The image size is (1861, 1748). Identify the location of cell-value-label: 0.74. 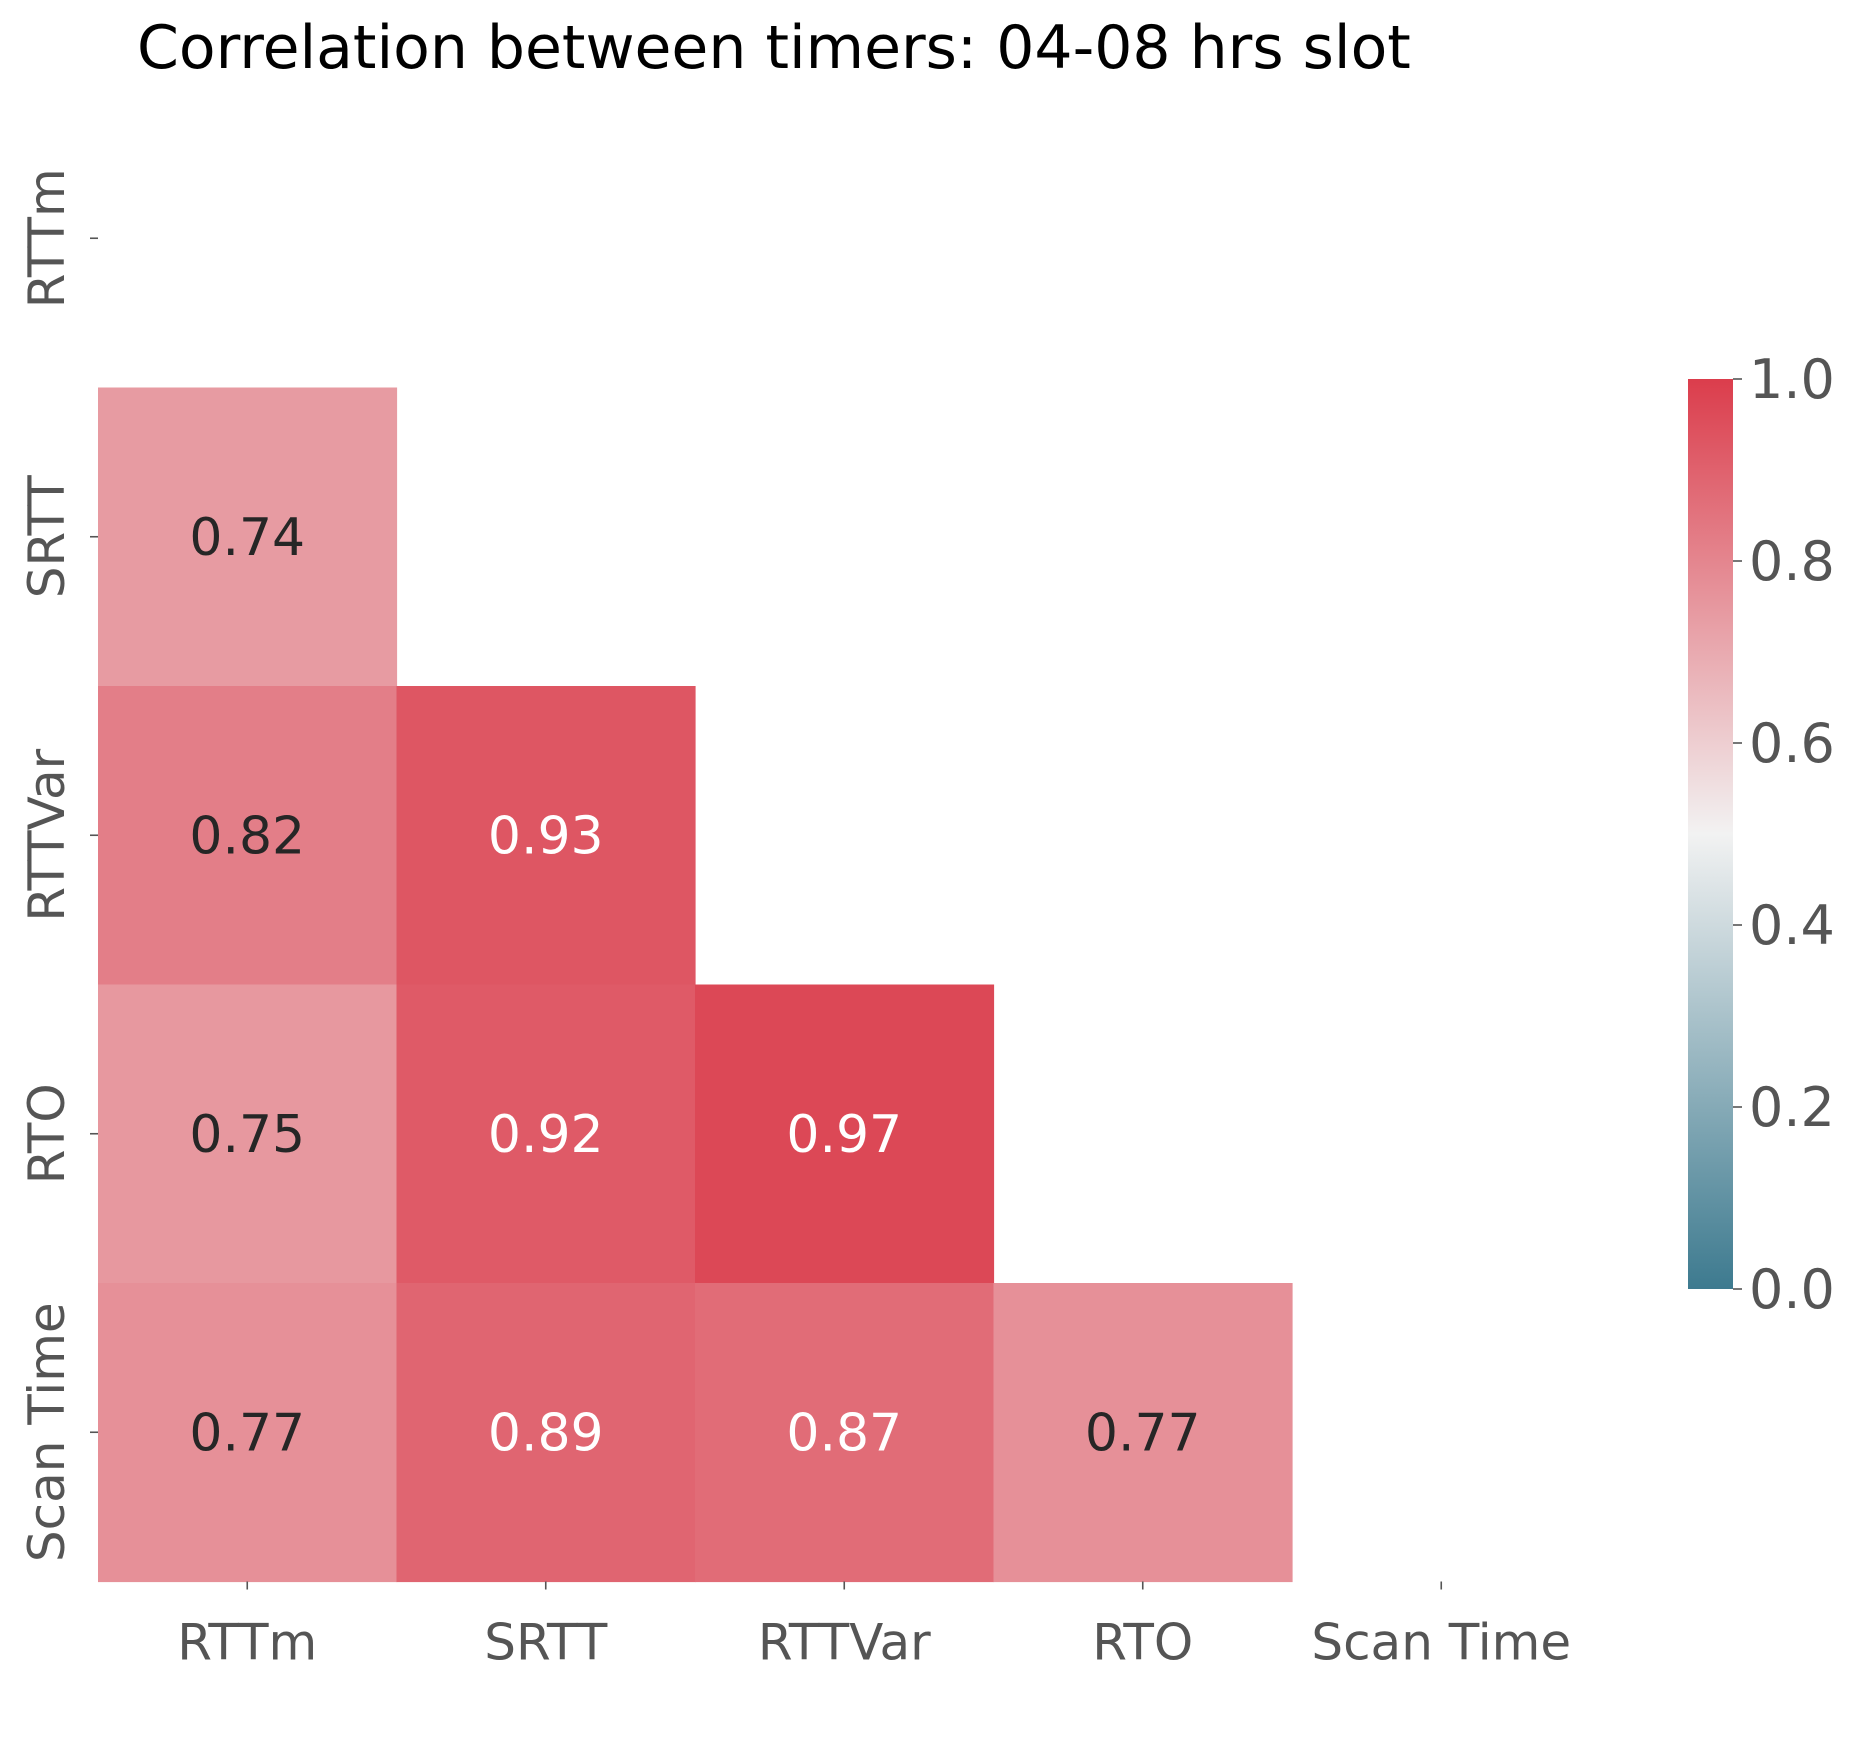
(247, 538).